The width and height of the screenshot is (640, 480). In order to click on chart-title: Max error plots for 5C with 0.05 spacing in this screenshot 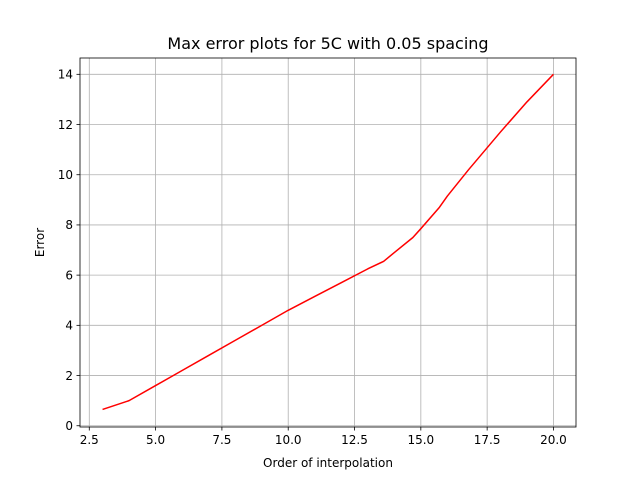, I will do `click(327, 43)`.